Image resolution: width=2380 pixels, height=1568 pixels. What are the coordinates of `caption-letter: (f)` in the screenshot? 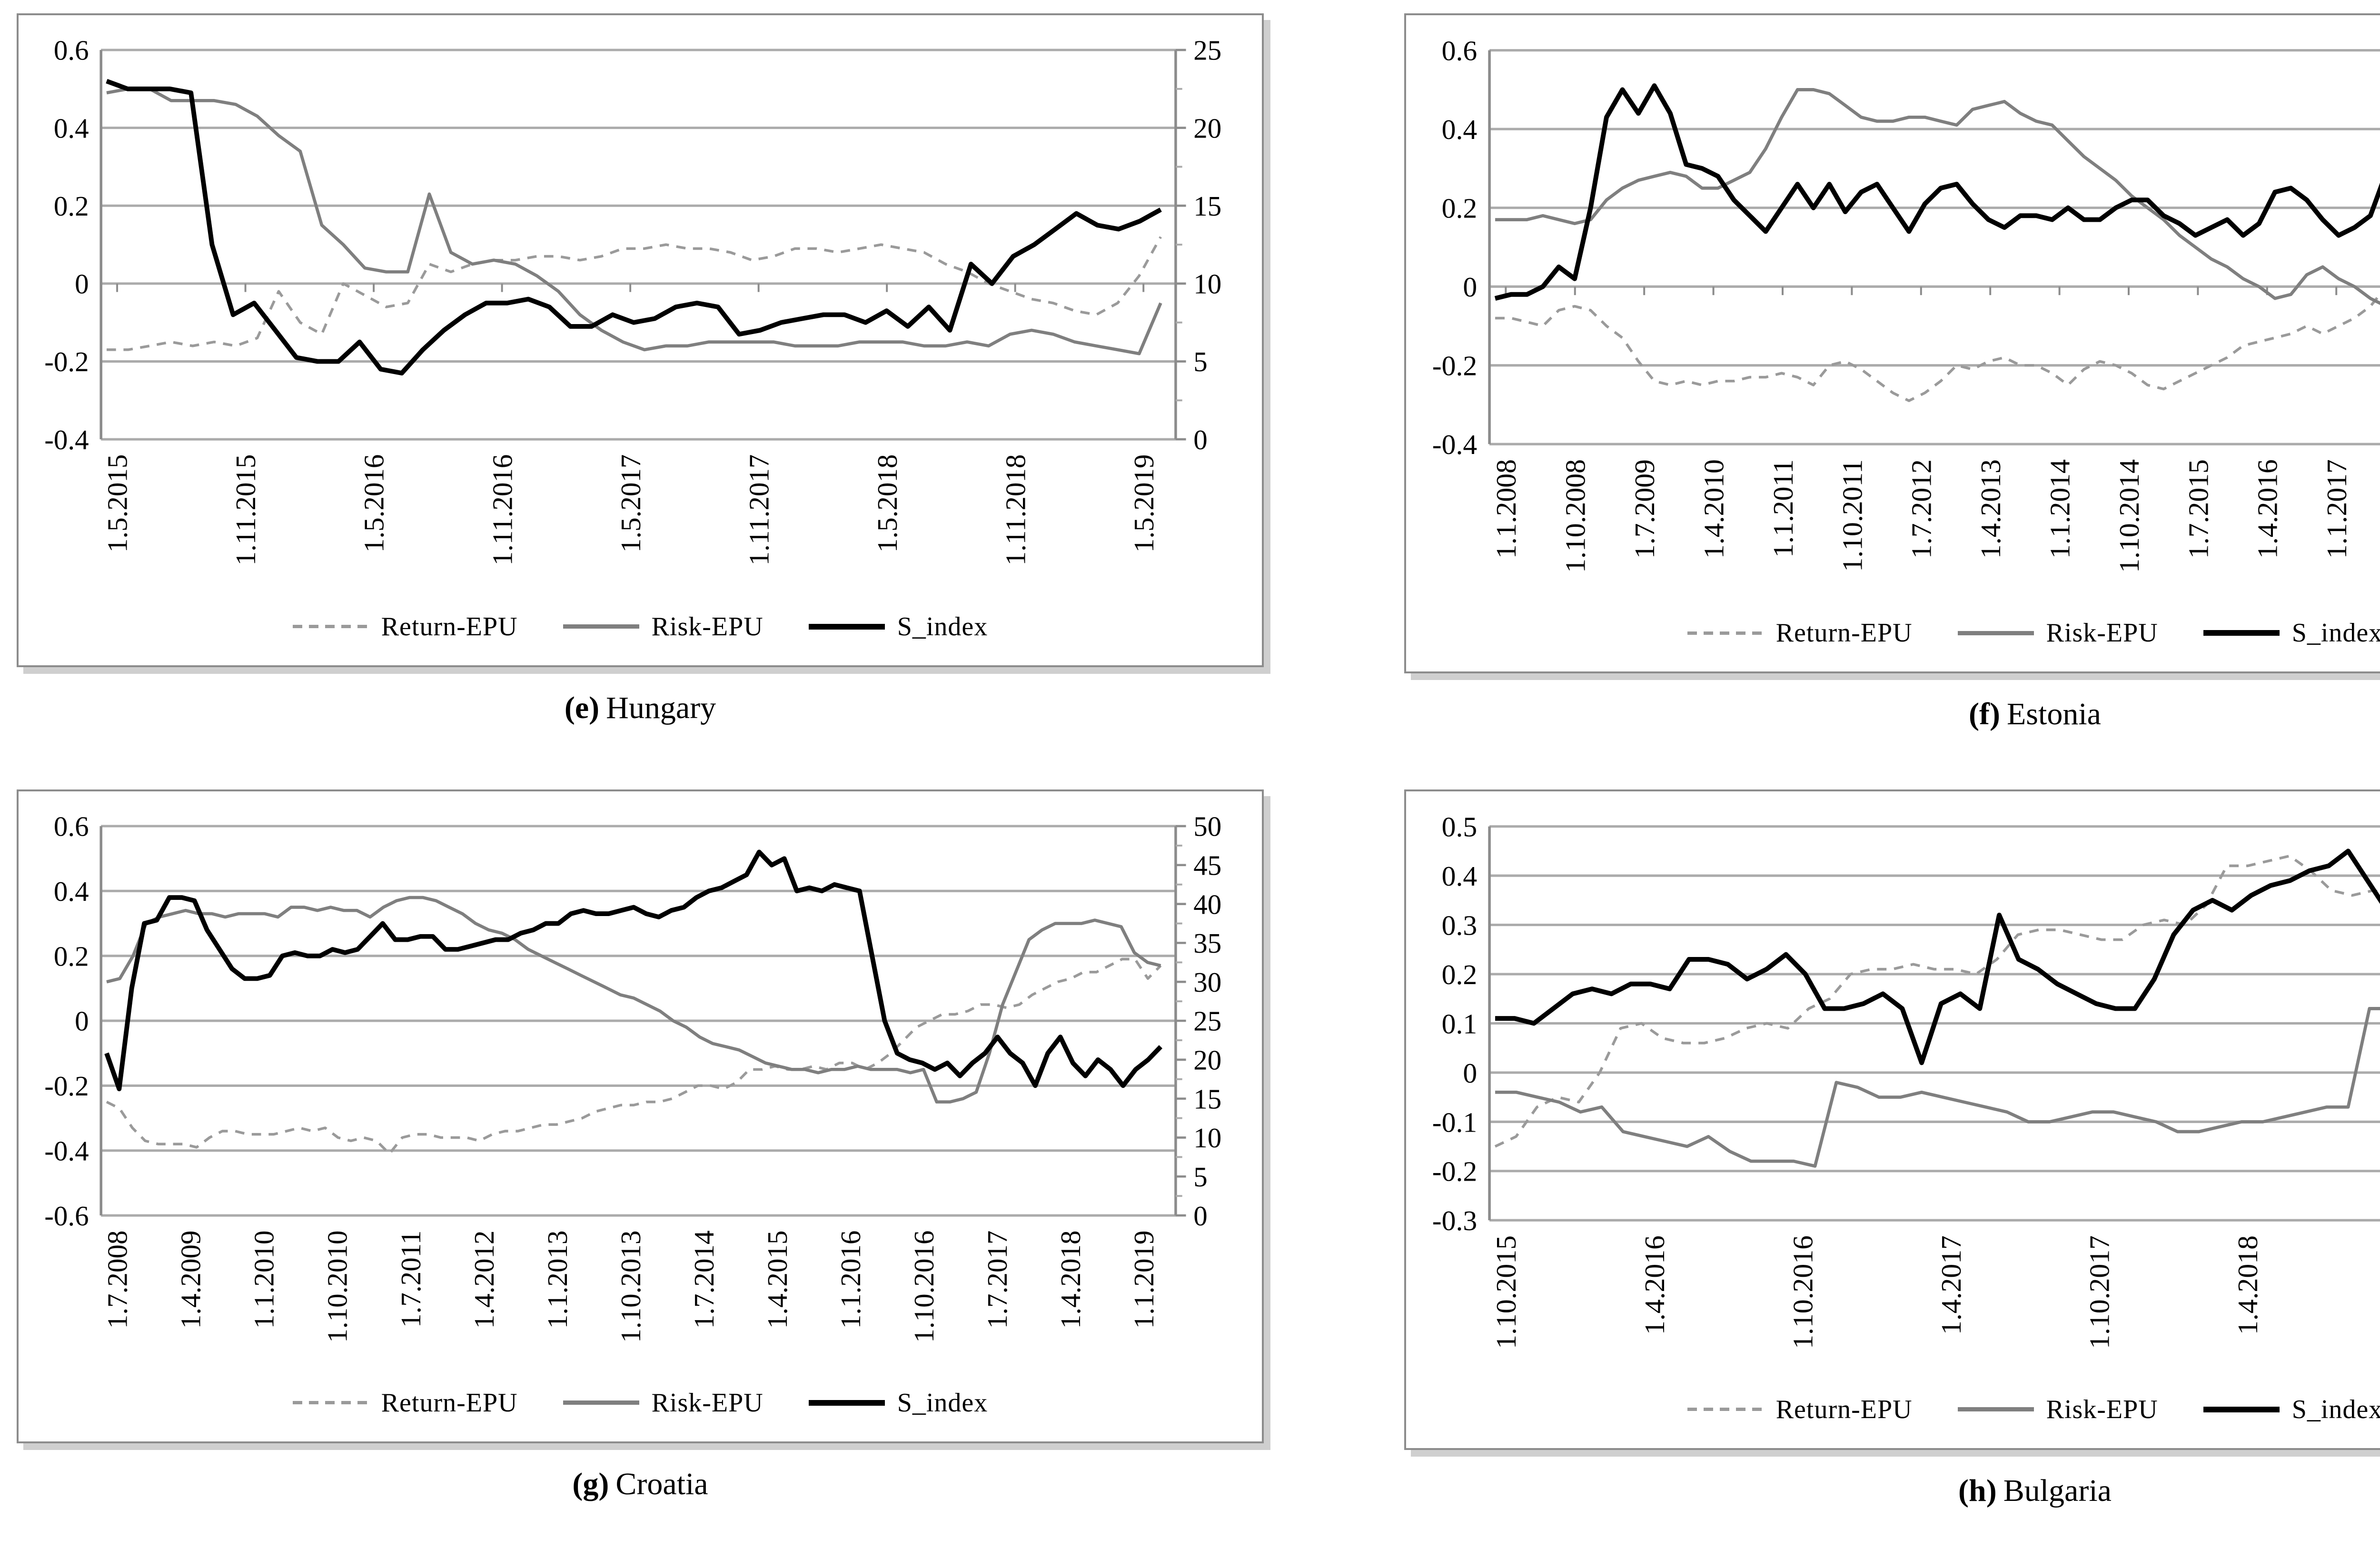 It's located at (1984, 714).